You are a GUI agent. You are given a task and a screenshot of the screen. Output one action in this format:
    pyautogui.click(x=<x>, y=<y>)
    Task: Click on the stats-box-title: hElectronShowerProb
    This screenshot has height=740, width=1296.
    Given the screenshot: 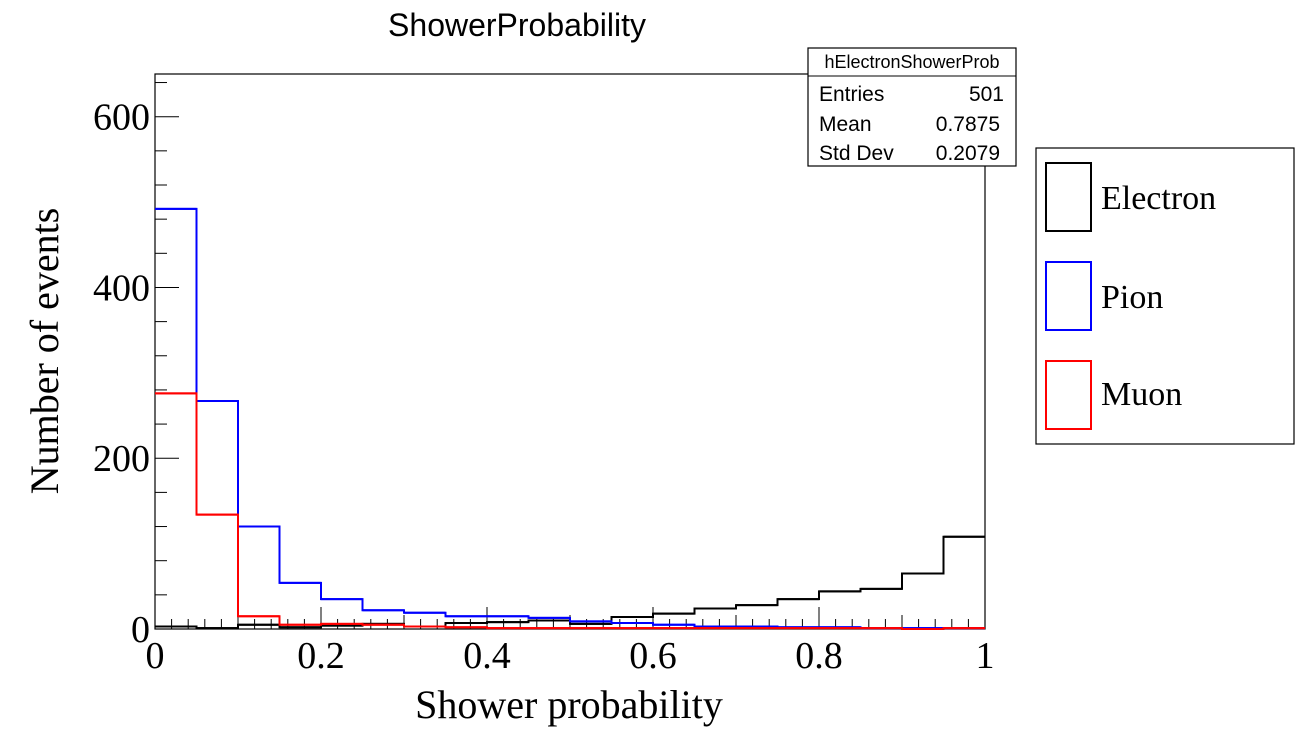 What is the action you would take?
    pyautogui.click(x=911, y=62)
    